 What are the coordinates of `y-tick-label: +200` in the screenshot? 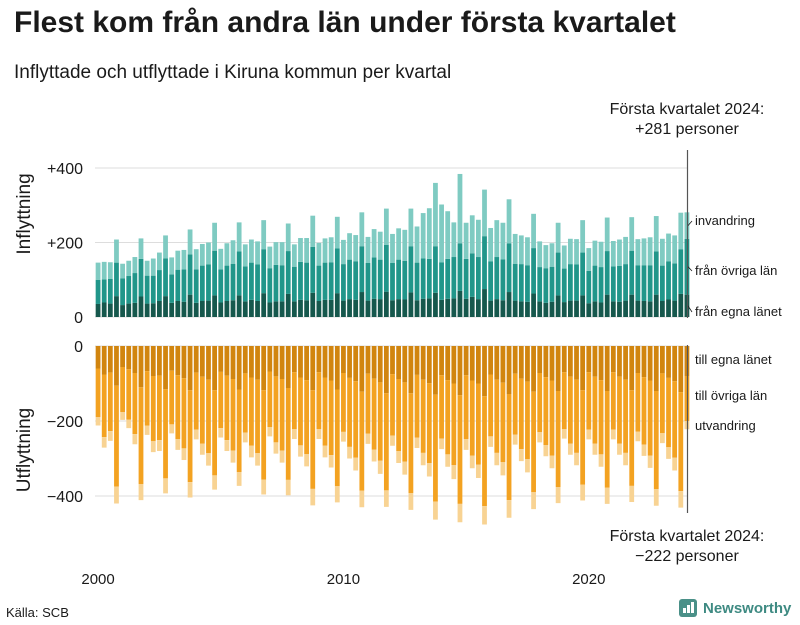 It's located at (65, 244).